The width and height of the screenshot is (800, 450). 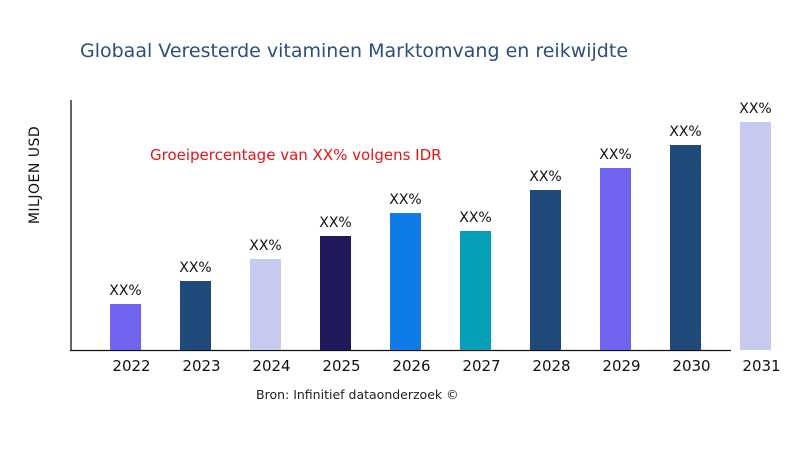 I want to click on data-label-2030: XX%, so click(x=685, y=132).